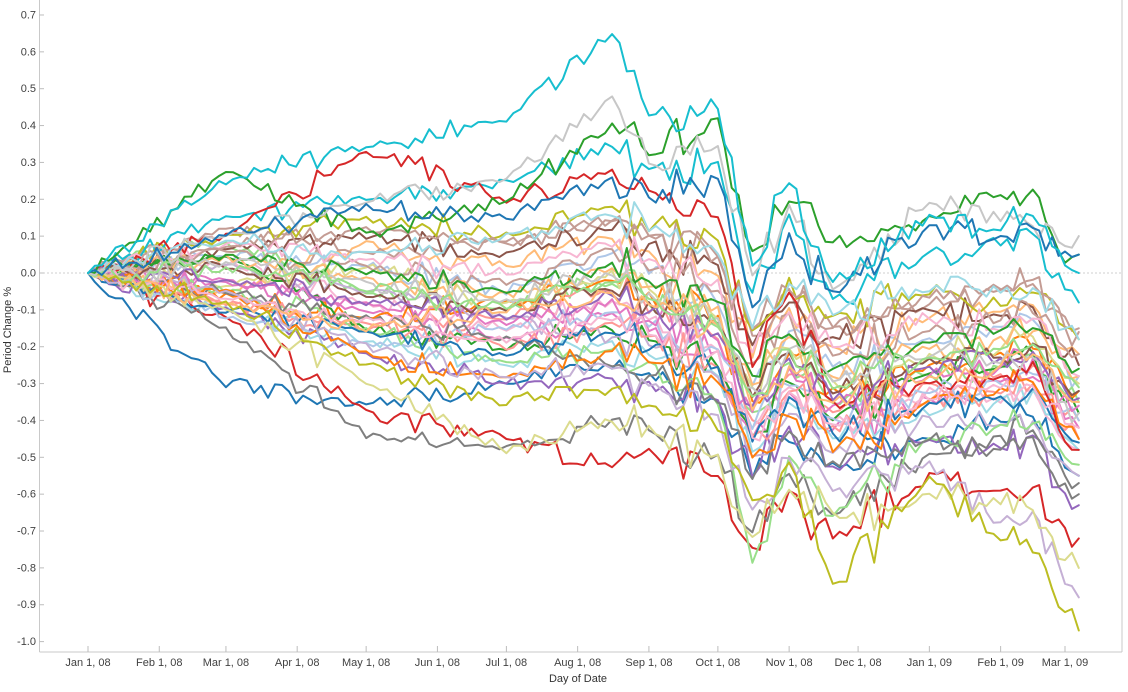  What do you see at coordinates (297, 663) in the screenshot?
I see `x-tick-label: Apr 1, 08` at bounding box center [297, 663].